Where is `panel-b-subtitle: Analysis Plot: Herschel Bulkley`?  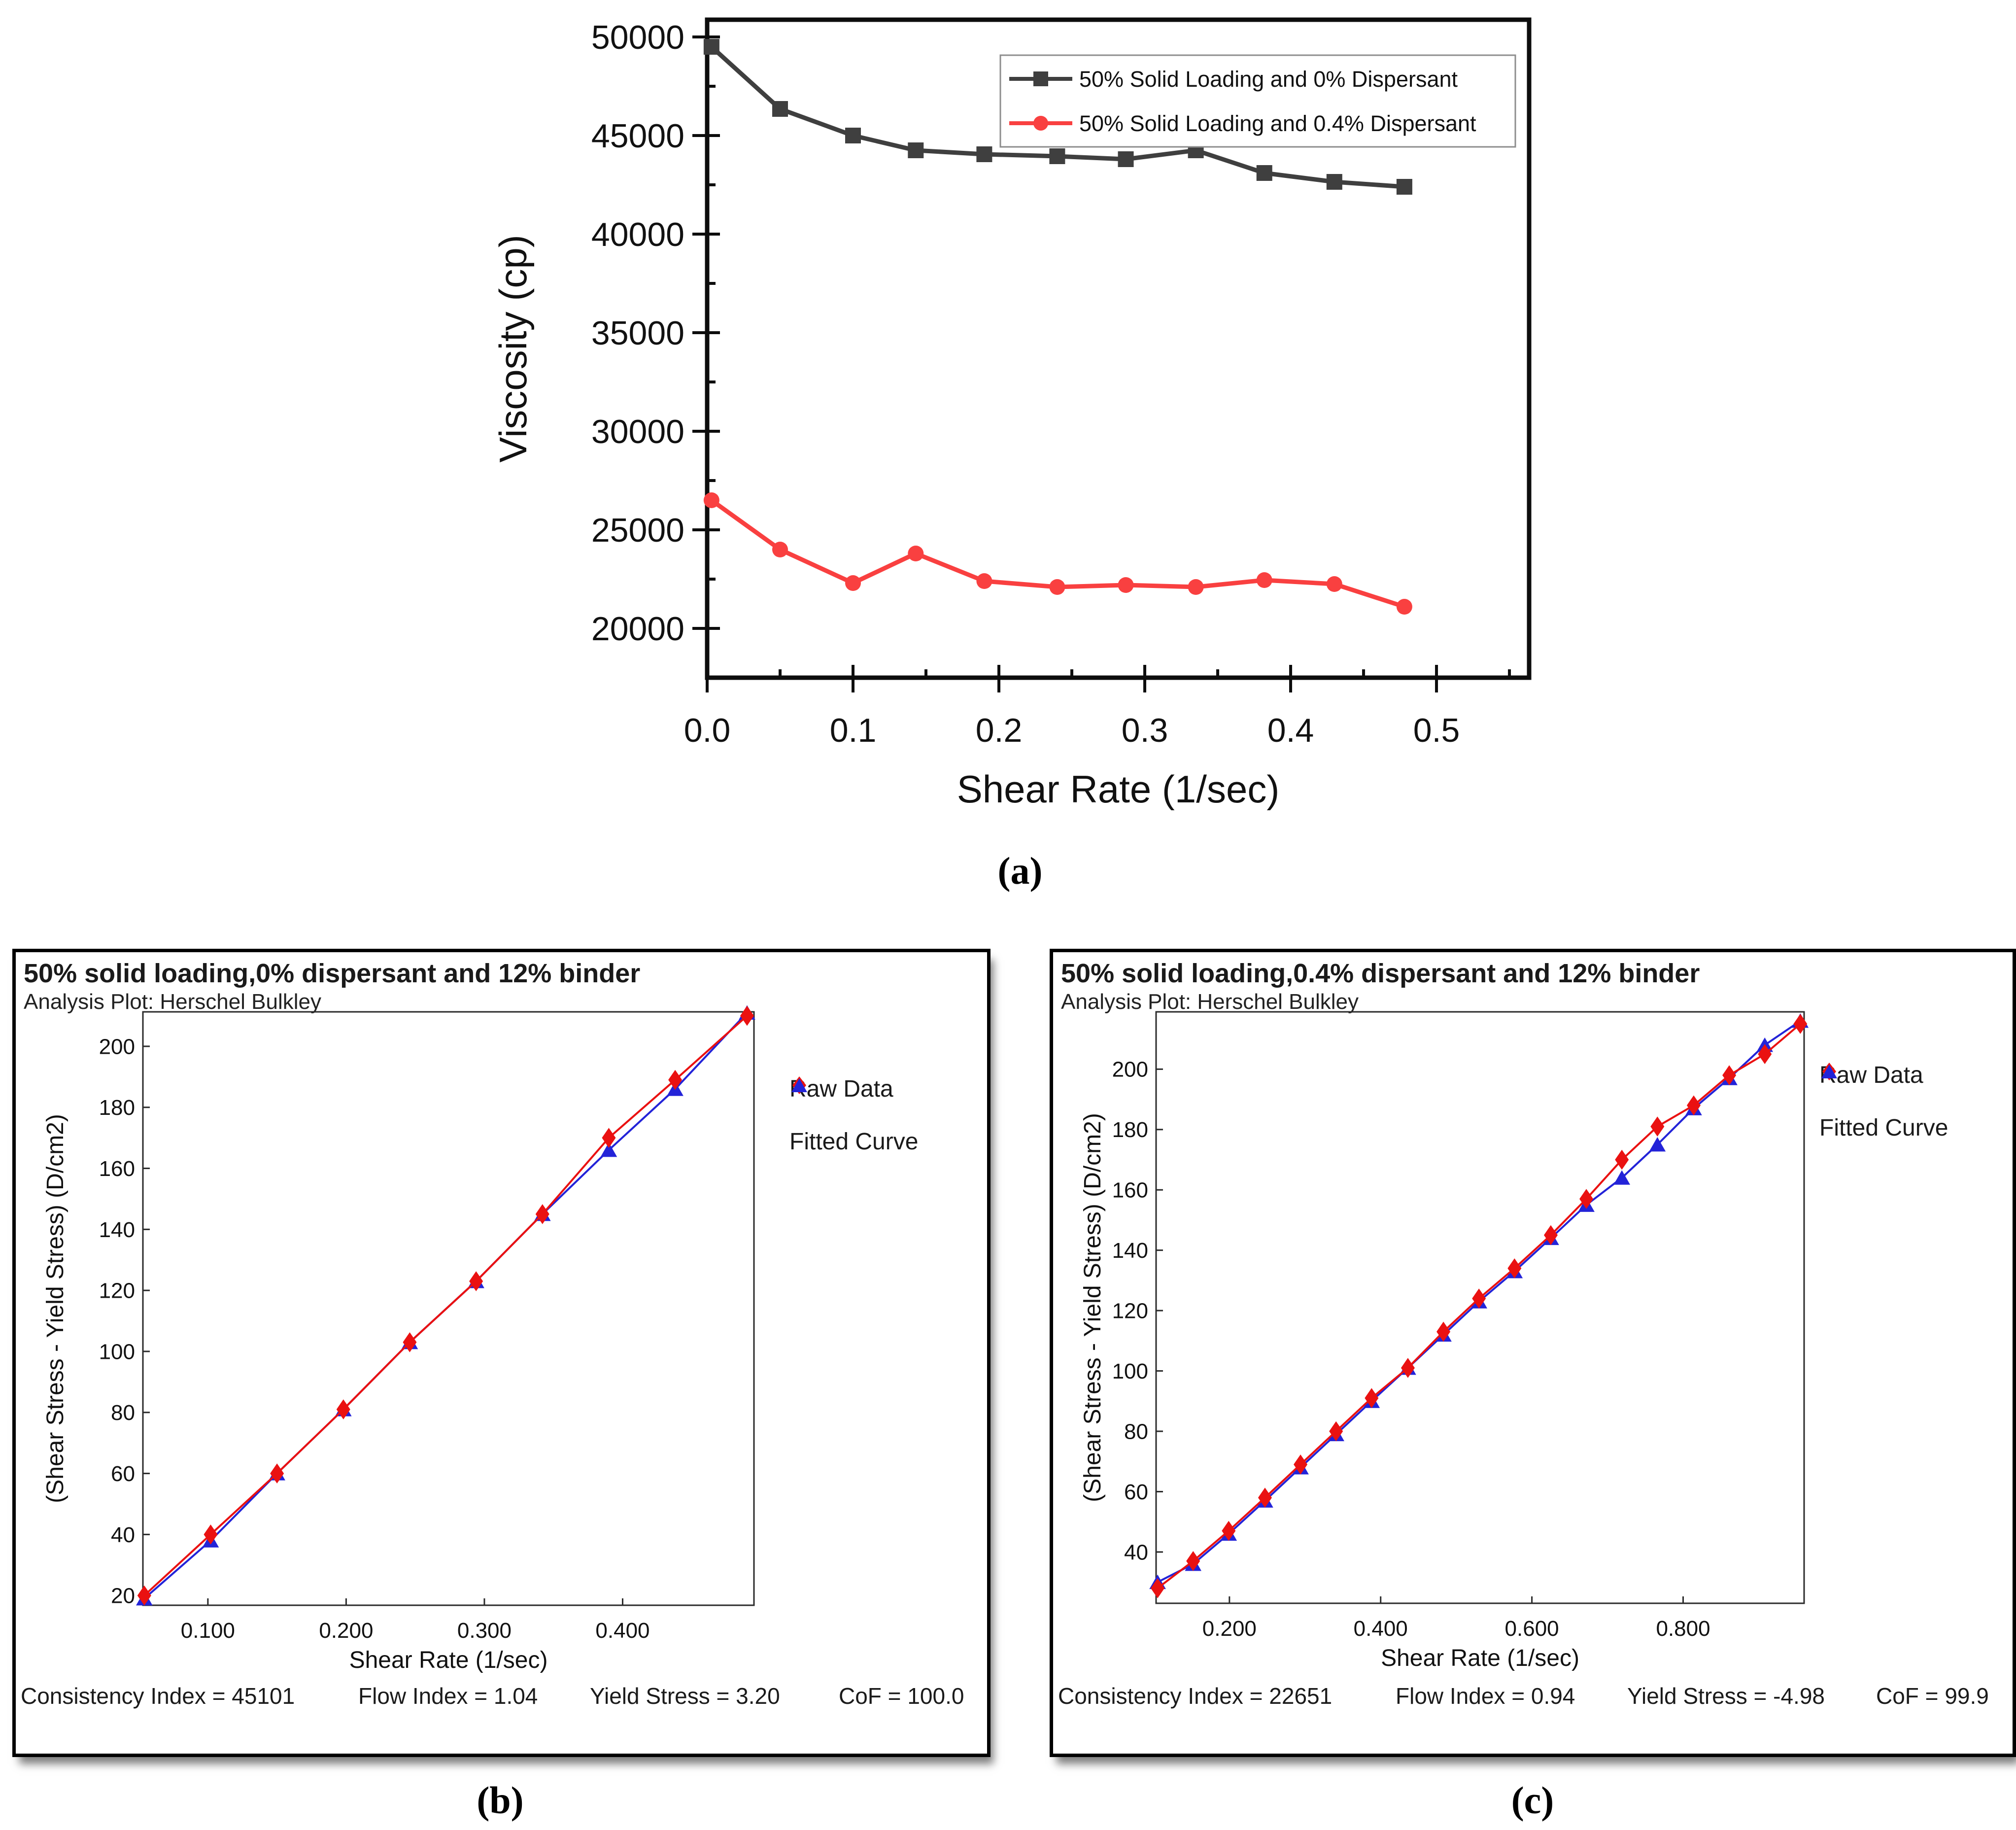 panel-b-subtitle: Analysis Plot: Herschel Bulkley is located at coordinates (173, 1002).